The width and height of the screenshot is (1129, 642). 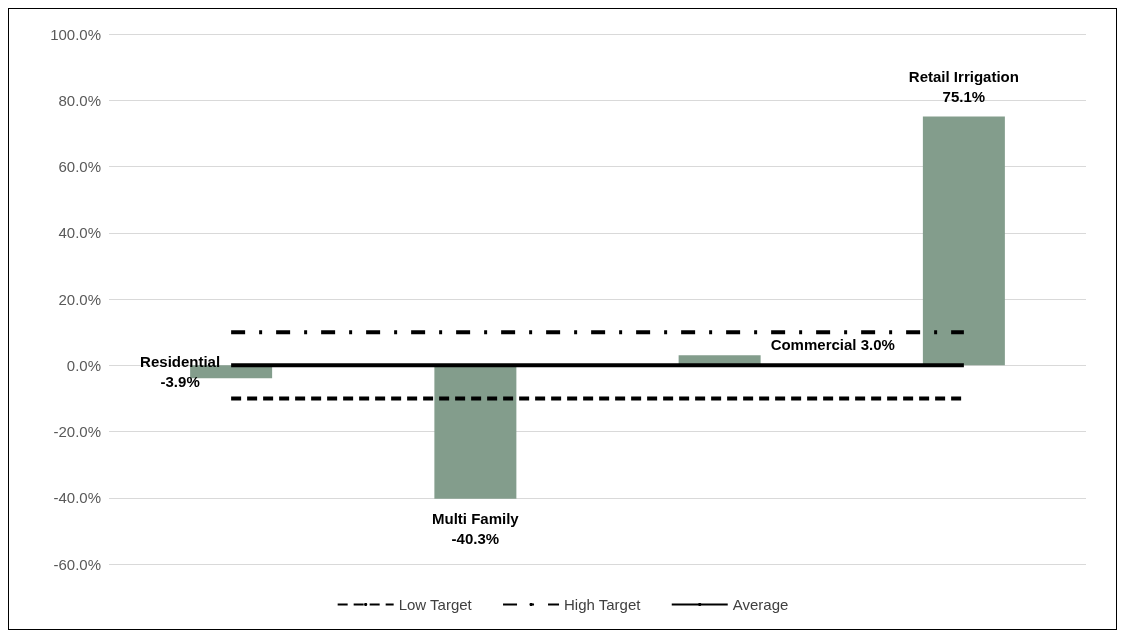 I want to click on y-tick-label: 40.0%, so click(x=79, y=233).